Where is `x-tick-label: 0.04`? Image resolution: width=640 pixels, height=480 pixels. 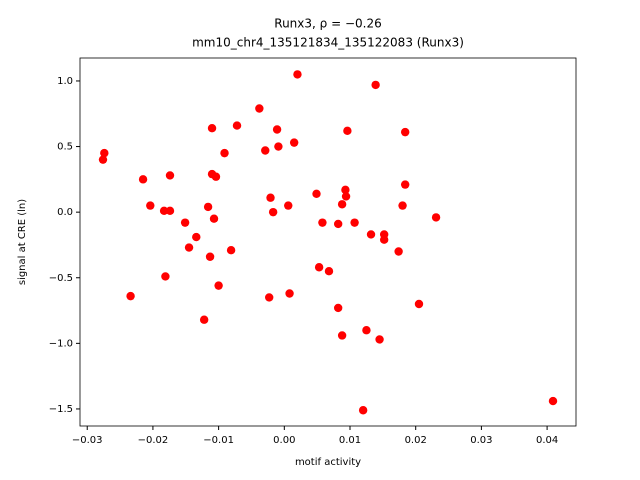 x-tick-label: 0.04 is located at coordinates (547, 440).